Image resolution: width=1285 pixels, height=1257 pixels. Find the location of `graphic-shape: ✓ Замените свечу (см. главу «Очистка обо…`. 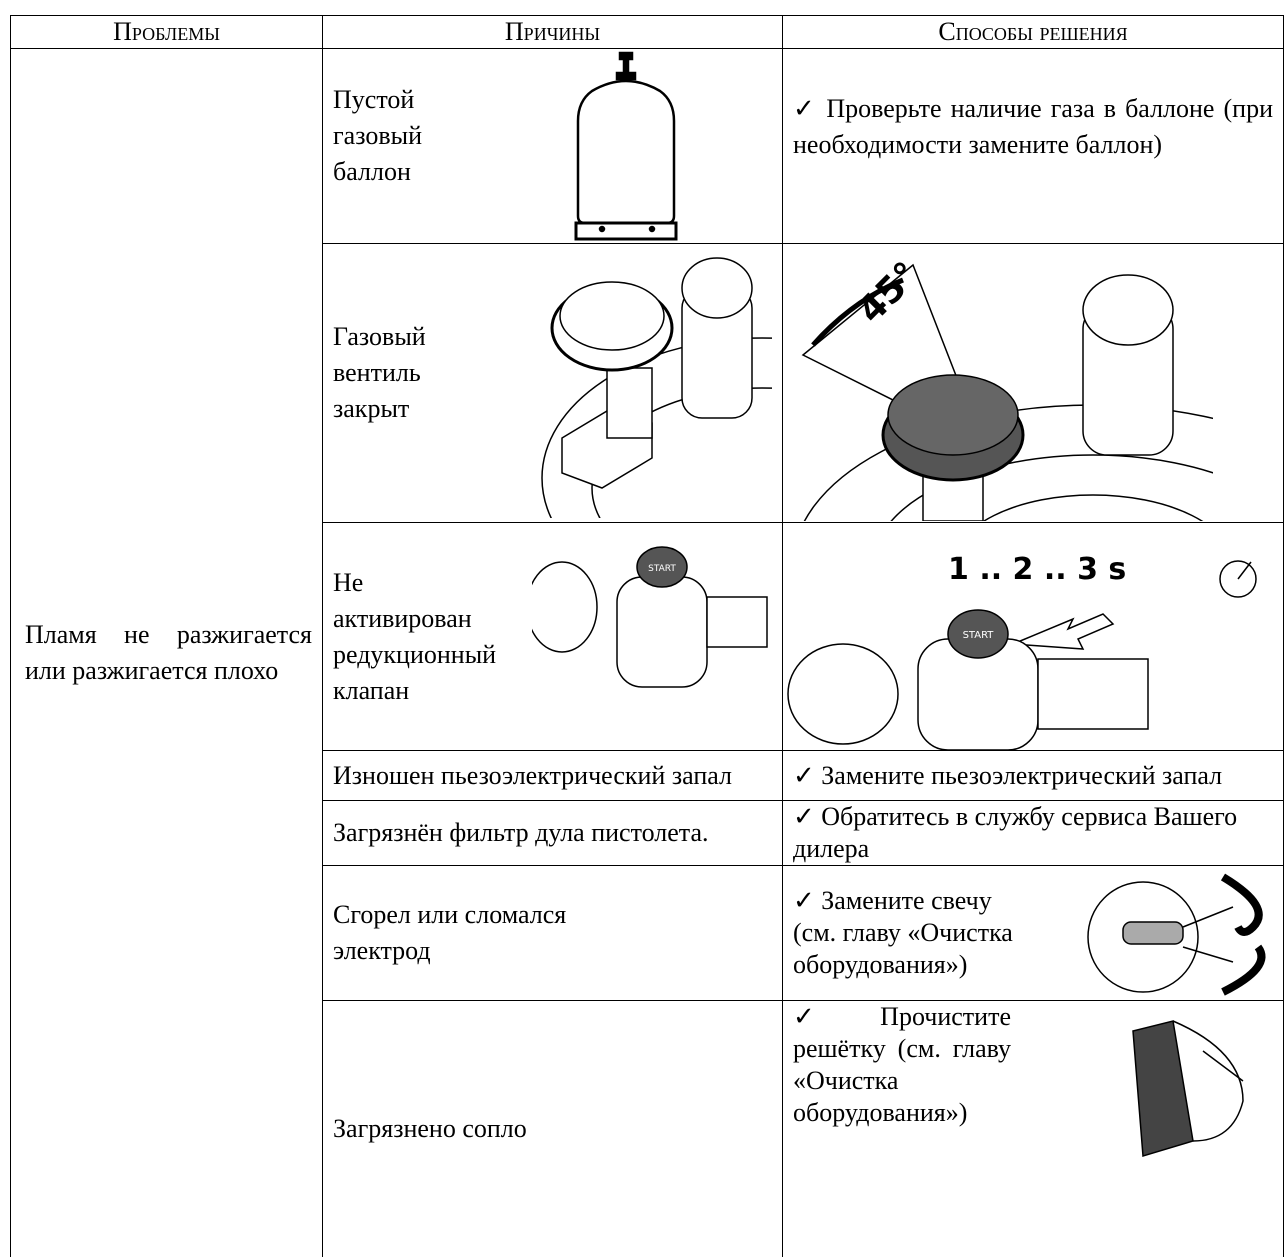

graphic-shape: ✓ Замените свечу (см. главу «Очистка обо… is located at coordinates (1033, 933).